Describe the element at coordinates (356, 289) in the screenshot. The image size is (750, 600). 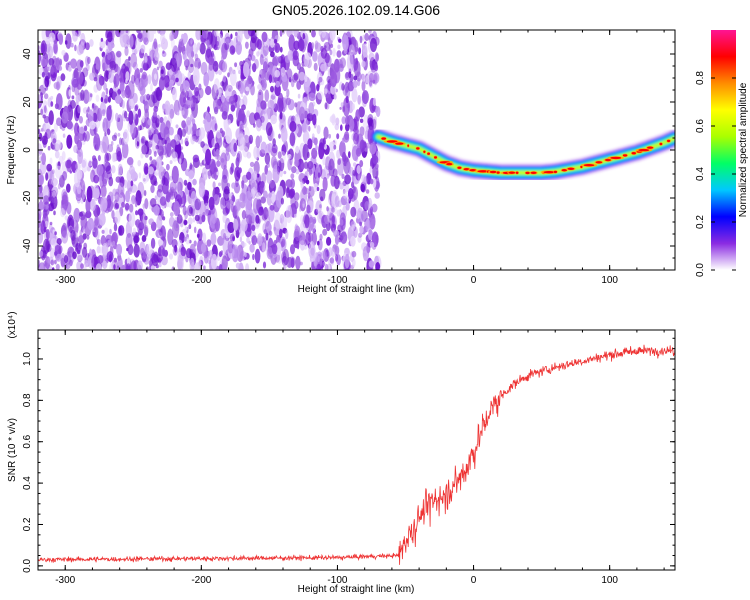
I see `spectrogram-x-label: Height of straight line (km)` at that location.